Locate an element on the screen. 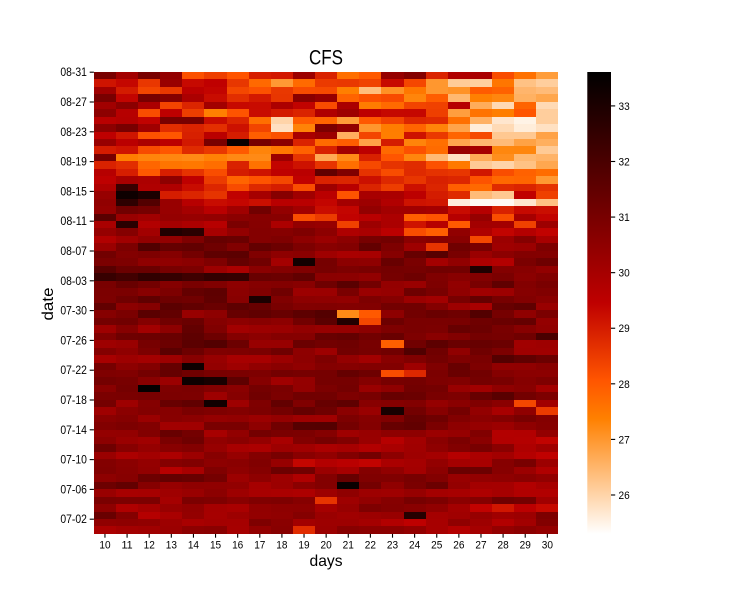 This screenshot has height=605, width=750. svg-text: 07-06 is located at coordinates (73, 490).